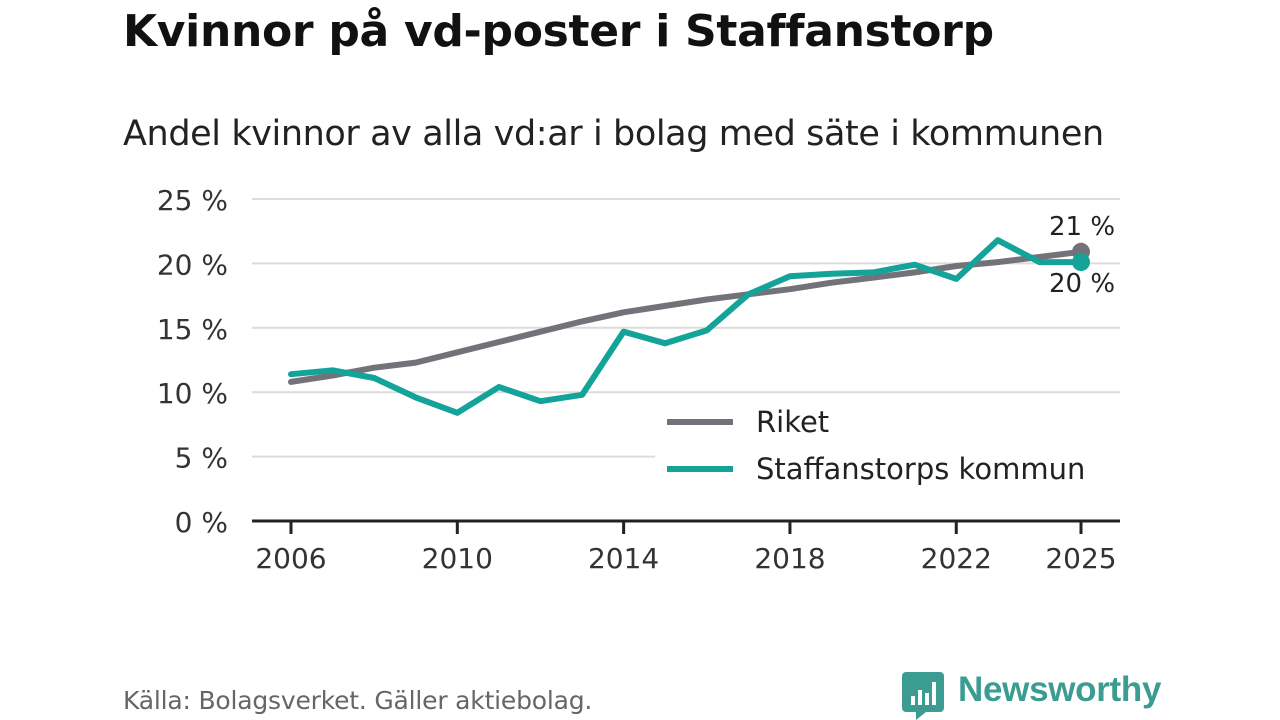  Describe the element at coordinates (1082, 284) in the screenshot. I see `end-value-label: 20 %` at that location.